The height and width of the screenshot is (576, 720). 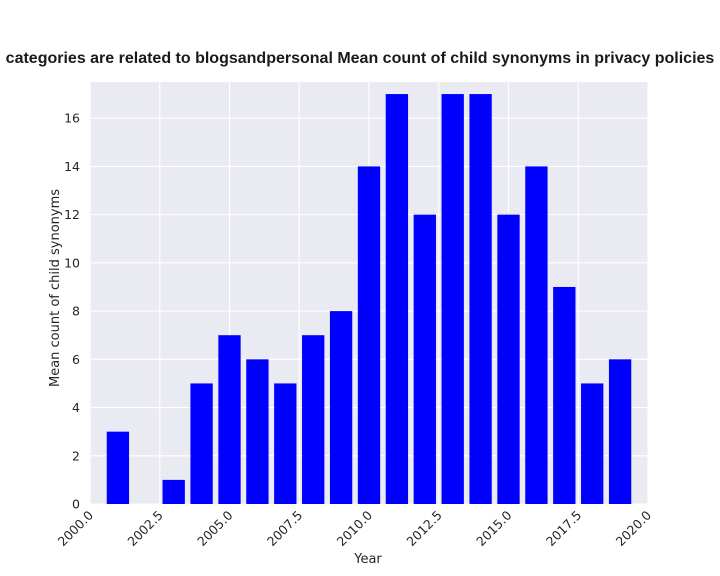 What do you see at coordinates (145, 529) in the screenshot?
I see `x-tick-label: 2002.5` at bounding box center [145, 529].